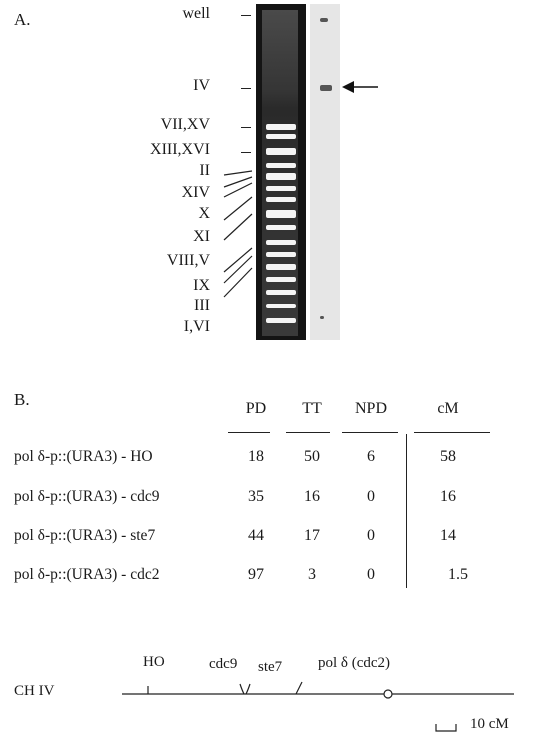 This screenshot has height=738, width=534. Describe the element at coordinates (196, 326) in the screenshot. I see `chr-label-i-vi: I,VI` at that location.